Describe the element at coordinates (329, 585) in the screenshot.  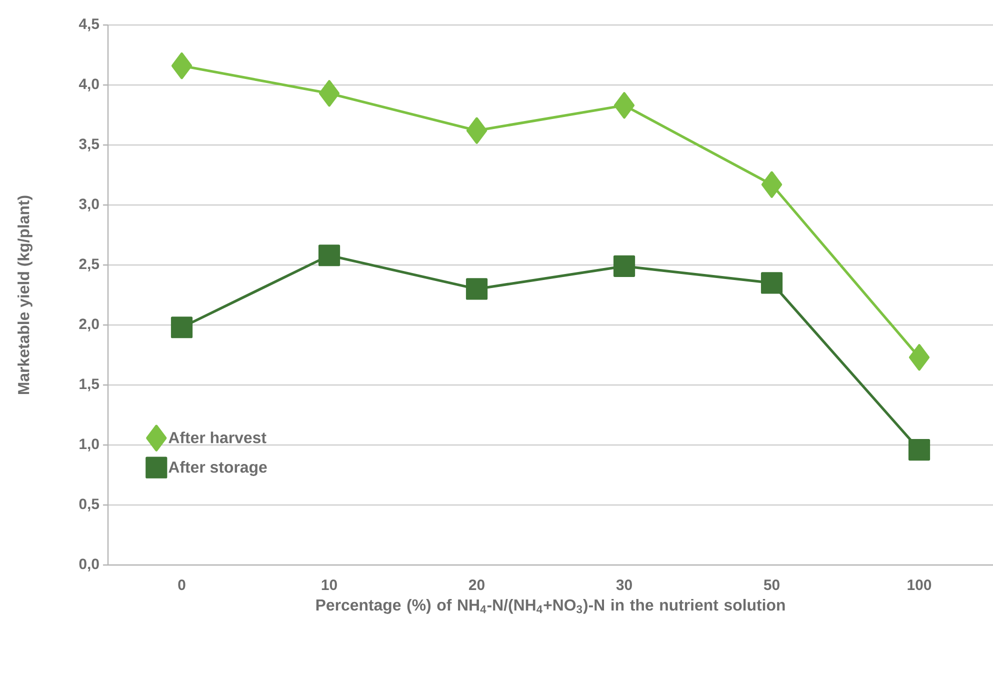
I see `x-tick-label: 10` at that location.